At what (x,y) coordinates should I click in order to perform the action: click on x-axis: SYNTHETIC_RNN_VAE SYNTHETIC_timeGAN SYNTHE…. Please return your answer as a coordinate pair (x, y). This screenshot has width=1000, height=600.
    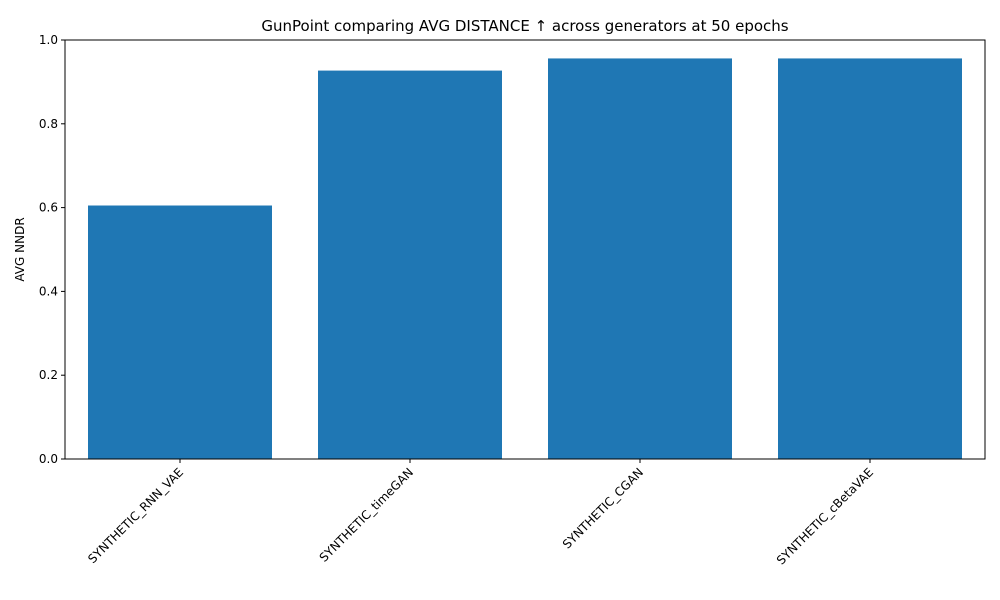
    Looking at the image, I should click on (480, 513).